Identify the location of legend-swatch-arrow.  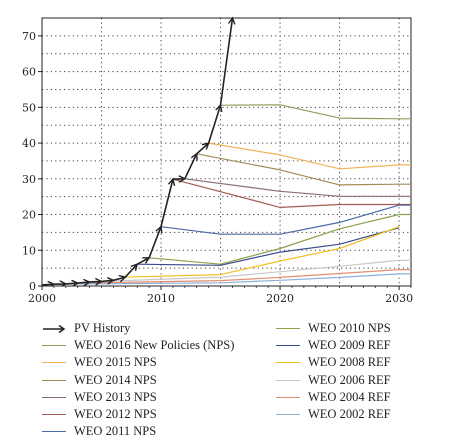
(54, 328).